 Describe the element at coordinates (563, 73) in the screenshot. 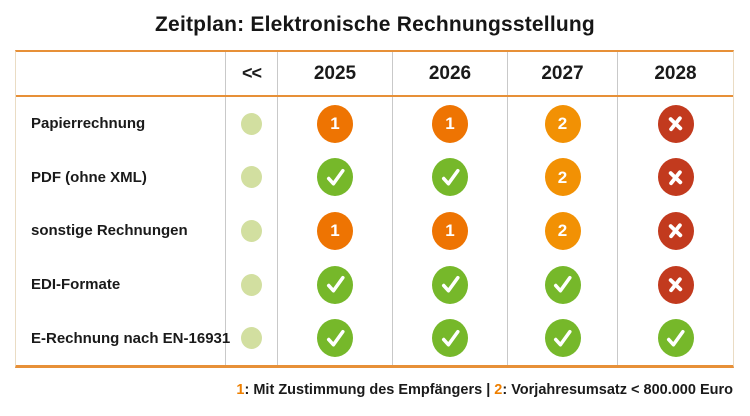

I see `column-header-2027: 2027` at that location.